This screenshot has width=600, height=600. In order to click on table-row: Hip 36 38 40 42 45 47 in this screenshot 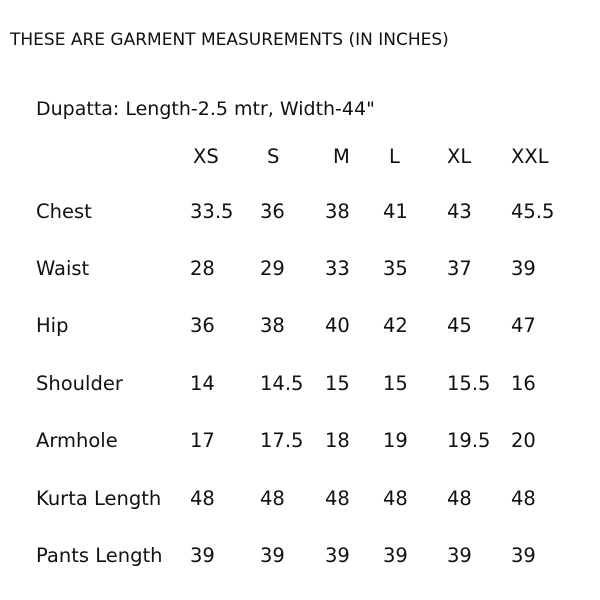, I will do `click(300, 328)`.